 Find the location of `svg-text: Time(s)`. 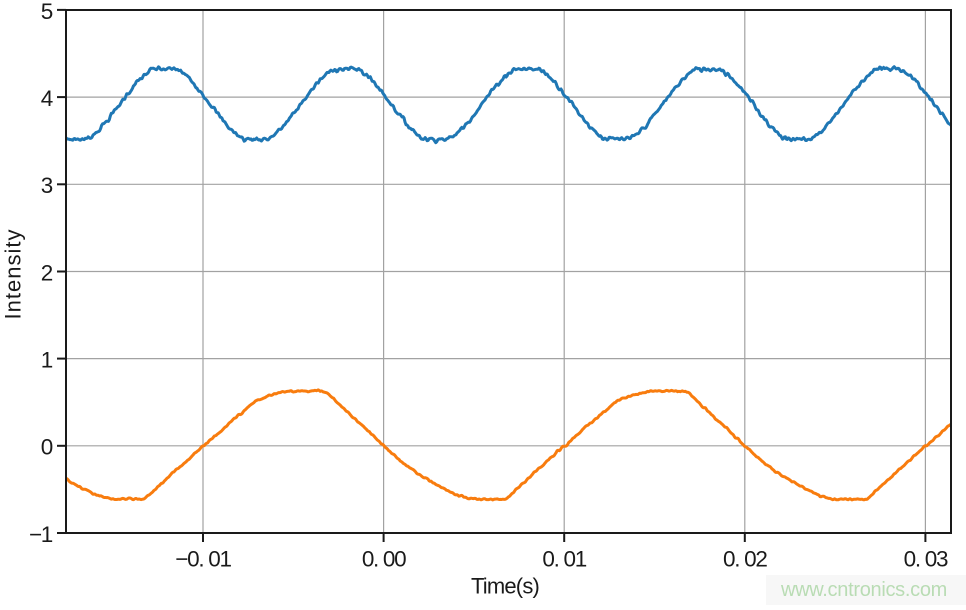

svg-text: Time(s) is located at coordinates (505, 585).